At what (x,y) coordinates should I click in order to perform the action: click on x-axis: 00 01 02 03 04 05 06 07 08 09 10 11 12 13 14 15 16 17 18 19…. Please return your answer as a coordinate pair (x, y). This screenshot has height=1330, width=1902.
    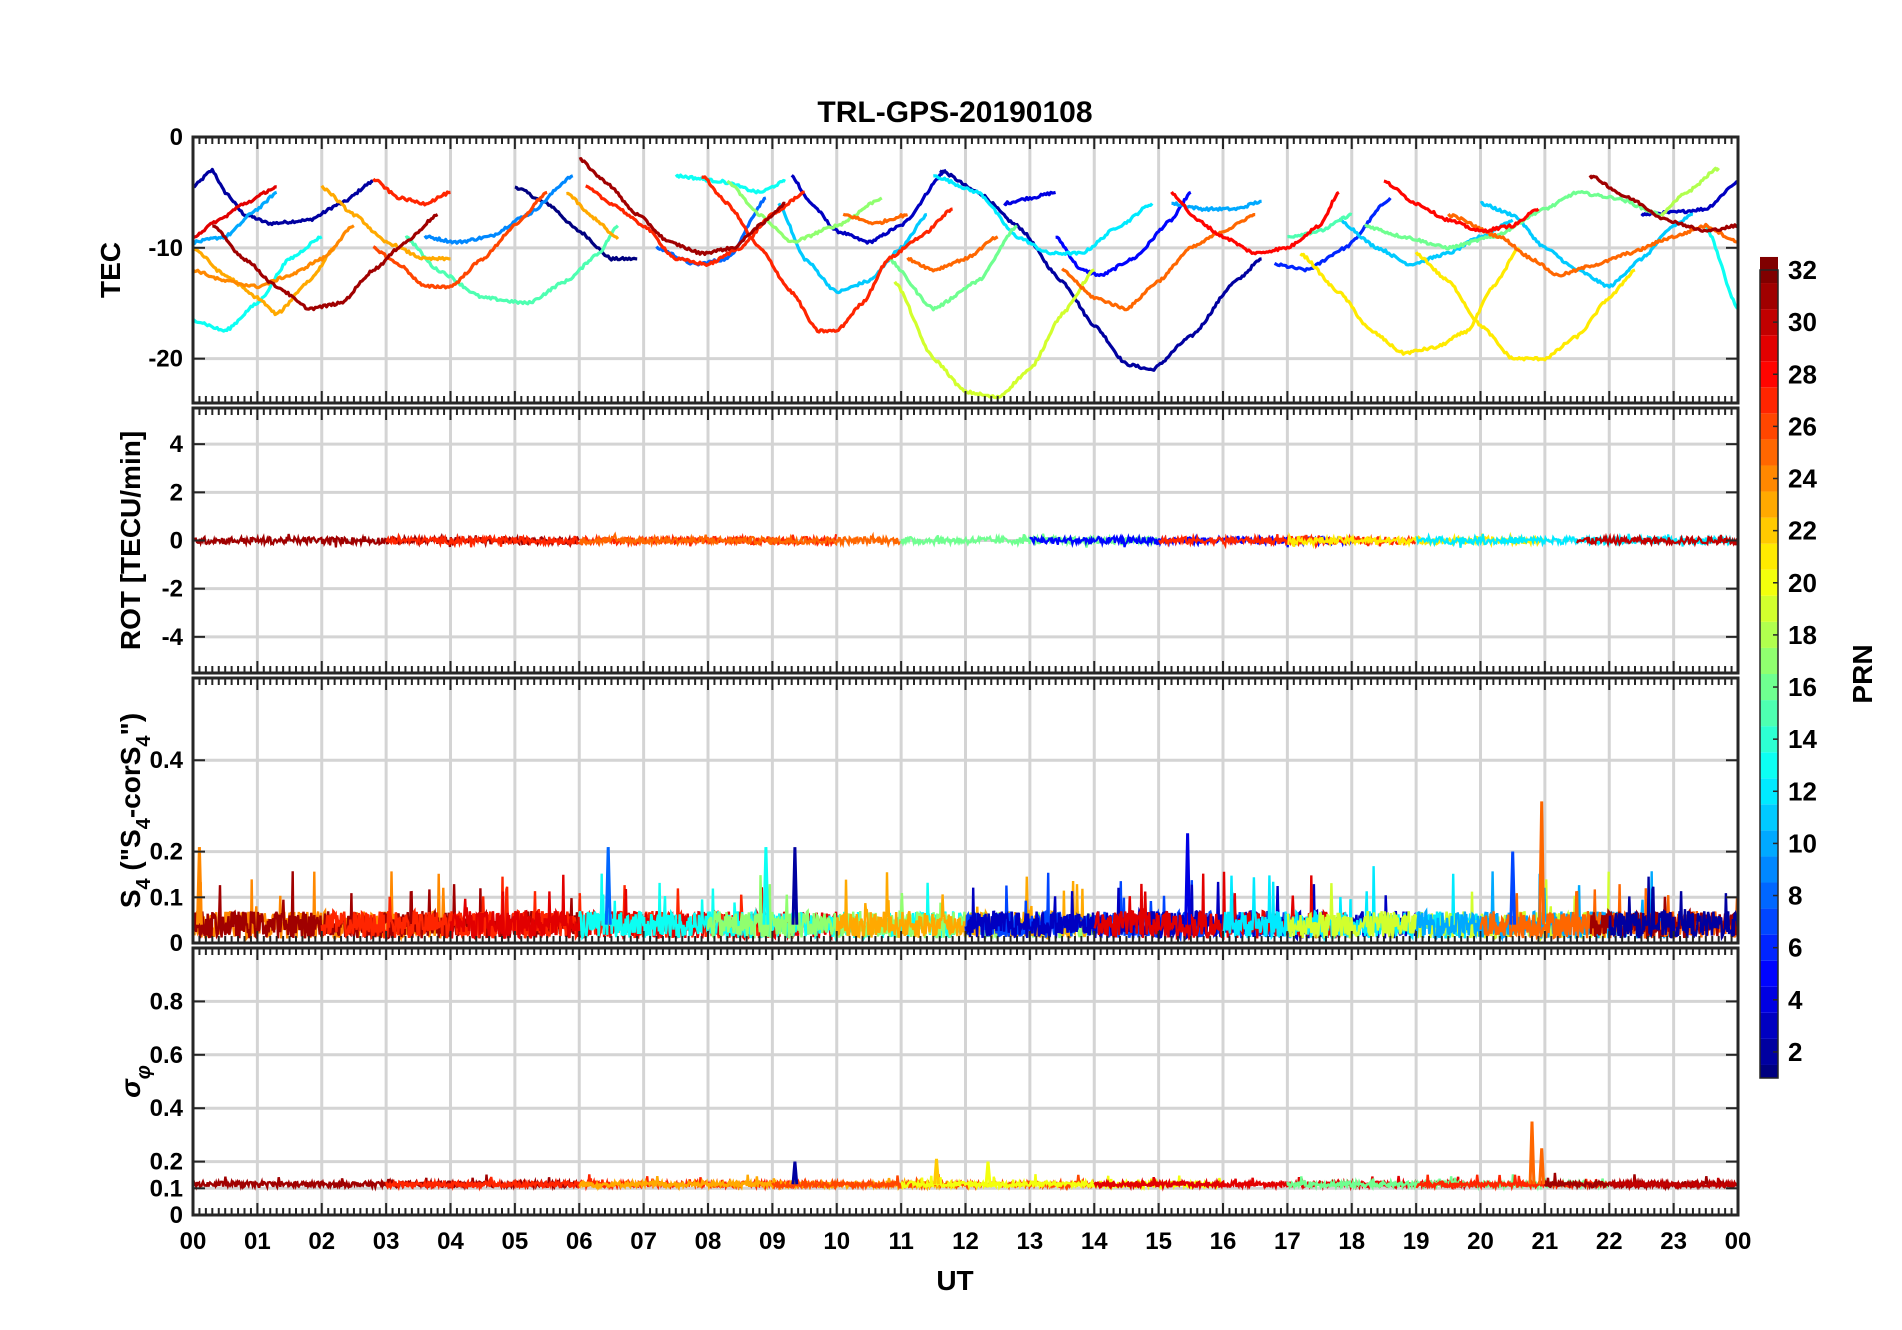
    Looking at the image, I should click on (966, 1241).